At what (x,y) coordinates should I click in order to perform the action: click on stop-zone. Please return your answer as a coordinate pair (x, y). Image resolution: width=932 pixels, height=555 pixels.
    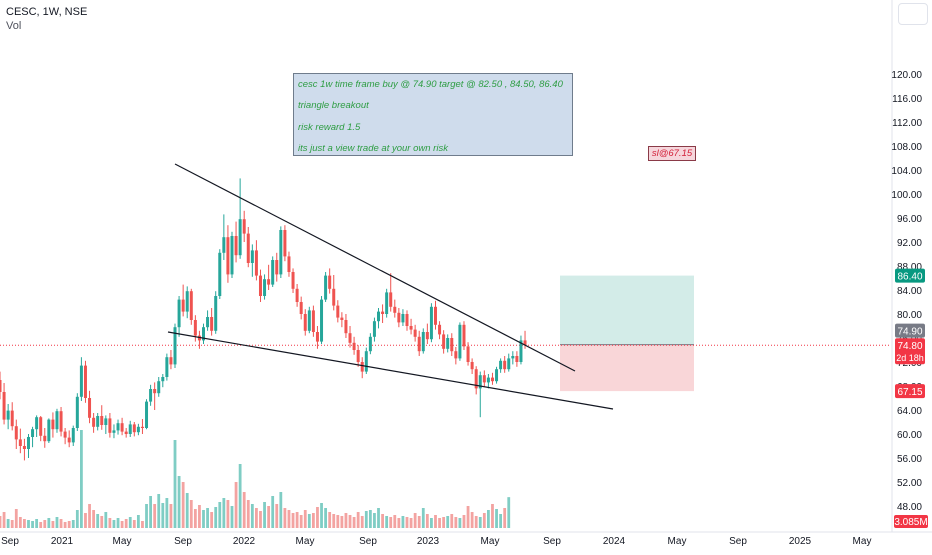
    Looking at the image, I should click on (627, 368).